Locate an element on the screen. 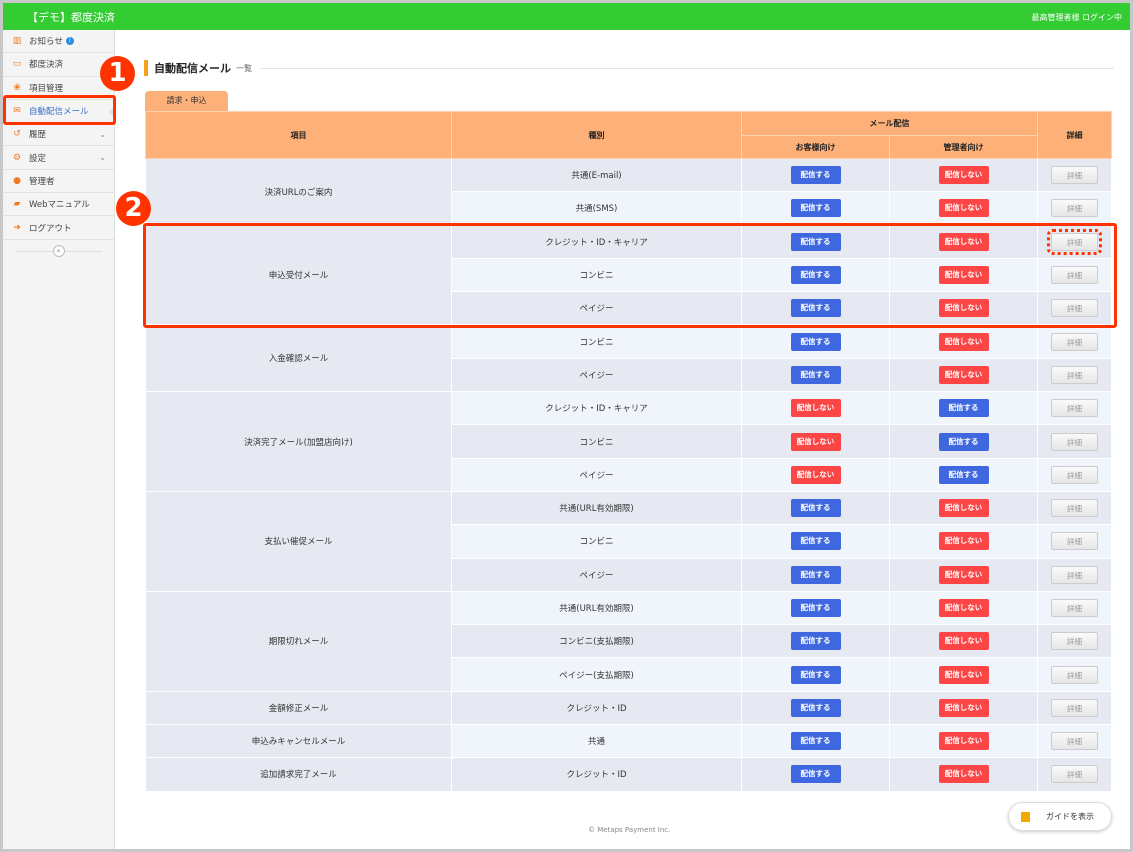  sidebar-item-5: ⚙ 設定 ⌄ is located at coordinates (58, 158).